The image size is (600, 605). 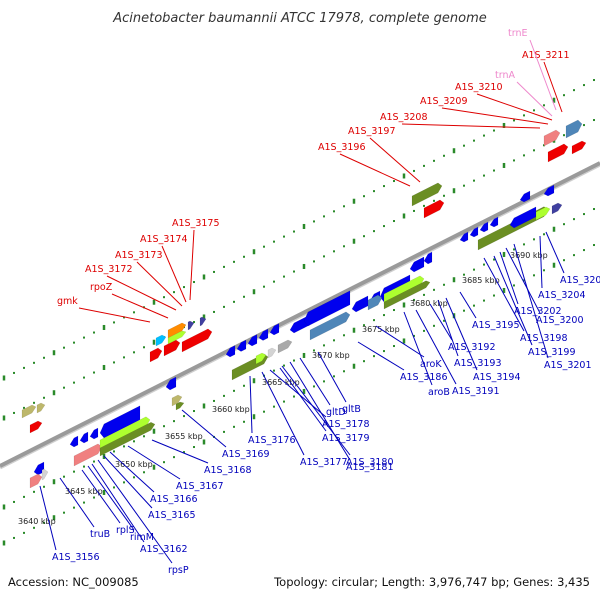 I want to click on gene-label: A1S_3198, so click(x=544, y=338).